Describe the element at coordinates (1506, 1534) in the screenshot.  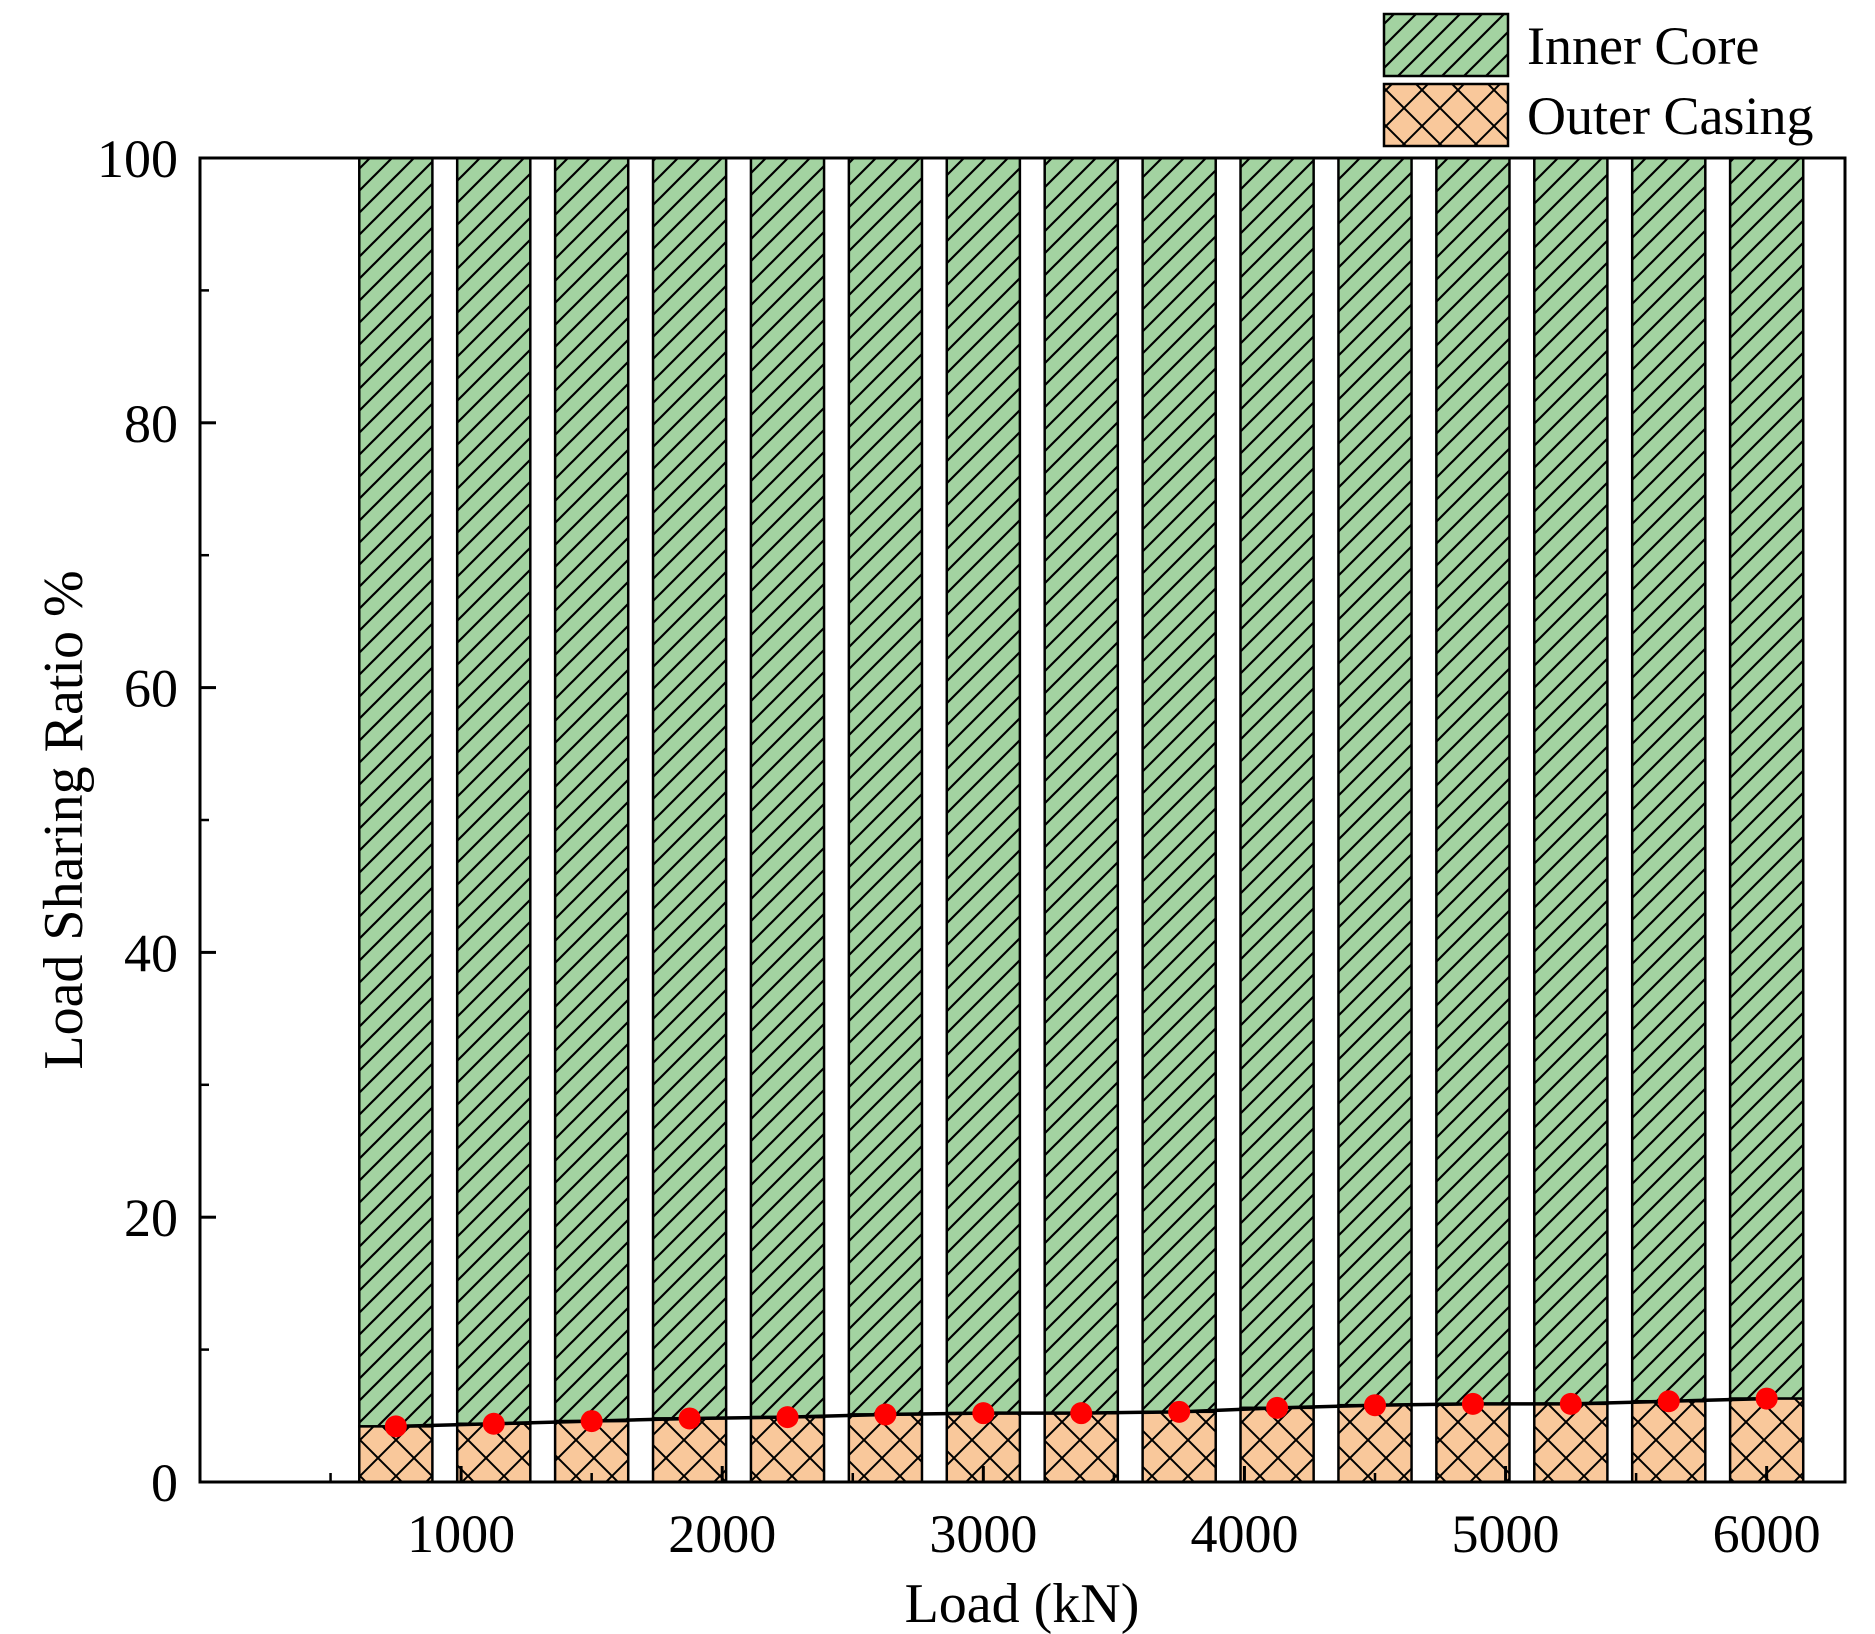
I see `x-tick-label: 5000` at that location.